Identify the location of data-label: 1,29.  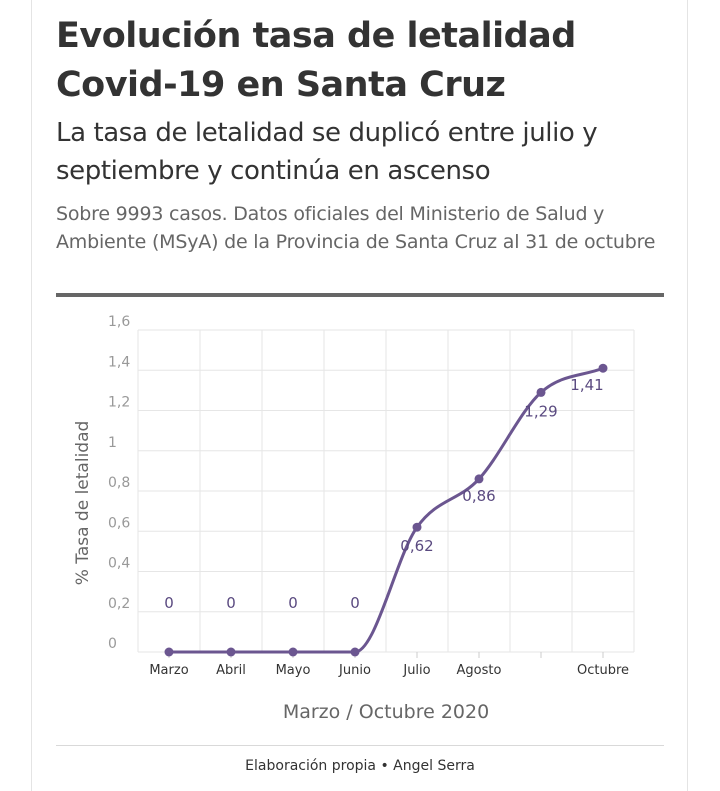
(540, 411).